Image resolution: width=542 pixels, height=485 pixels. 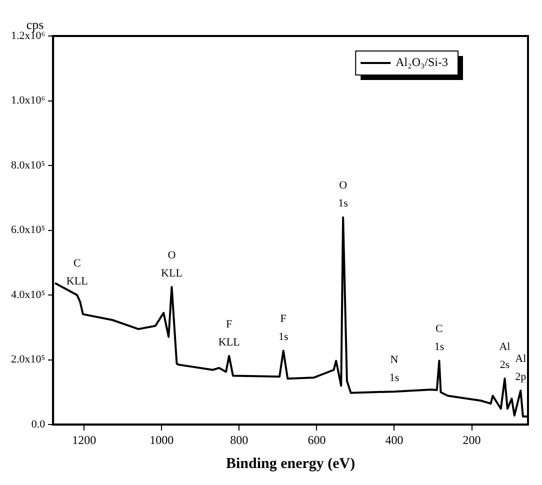 I want to click on annotation: C KLL, so click(x=77, y=272).